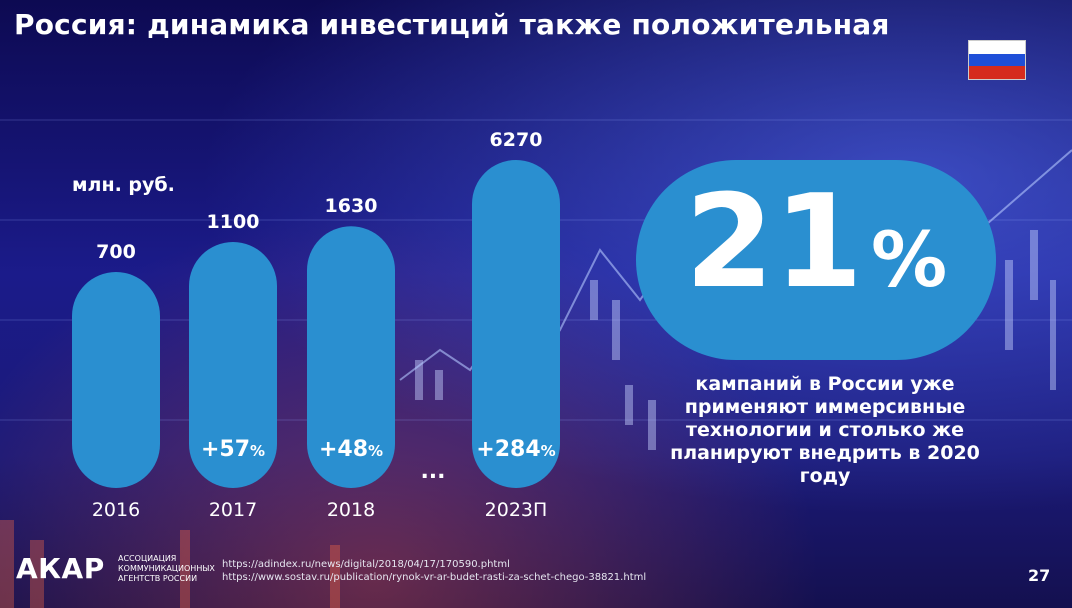  Describe the element at coordinates (909, 259) in the screenshot. I see `highlight-percent-sign: %` at that location.